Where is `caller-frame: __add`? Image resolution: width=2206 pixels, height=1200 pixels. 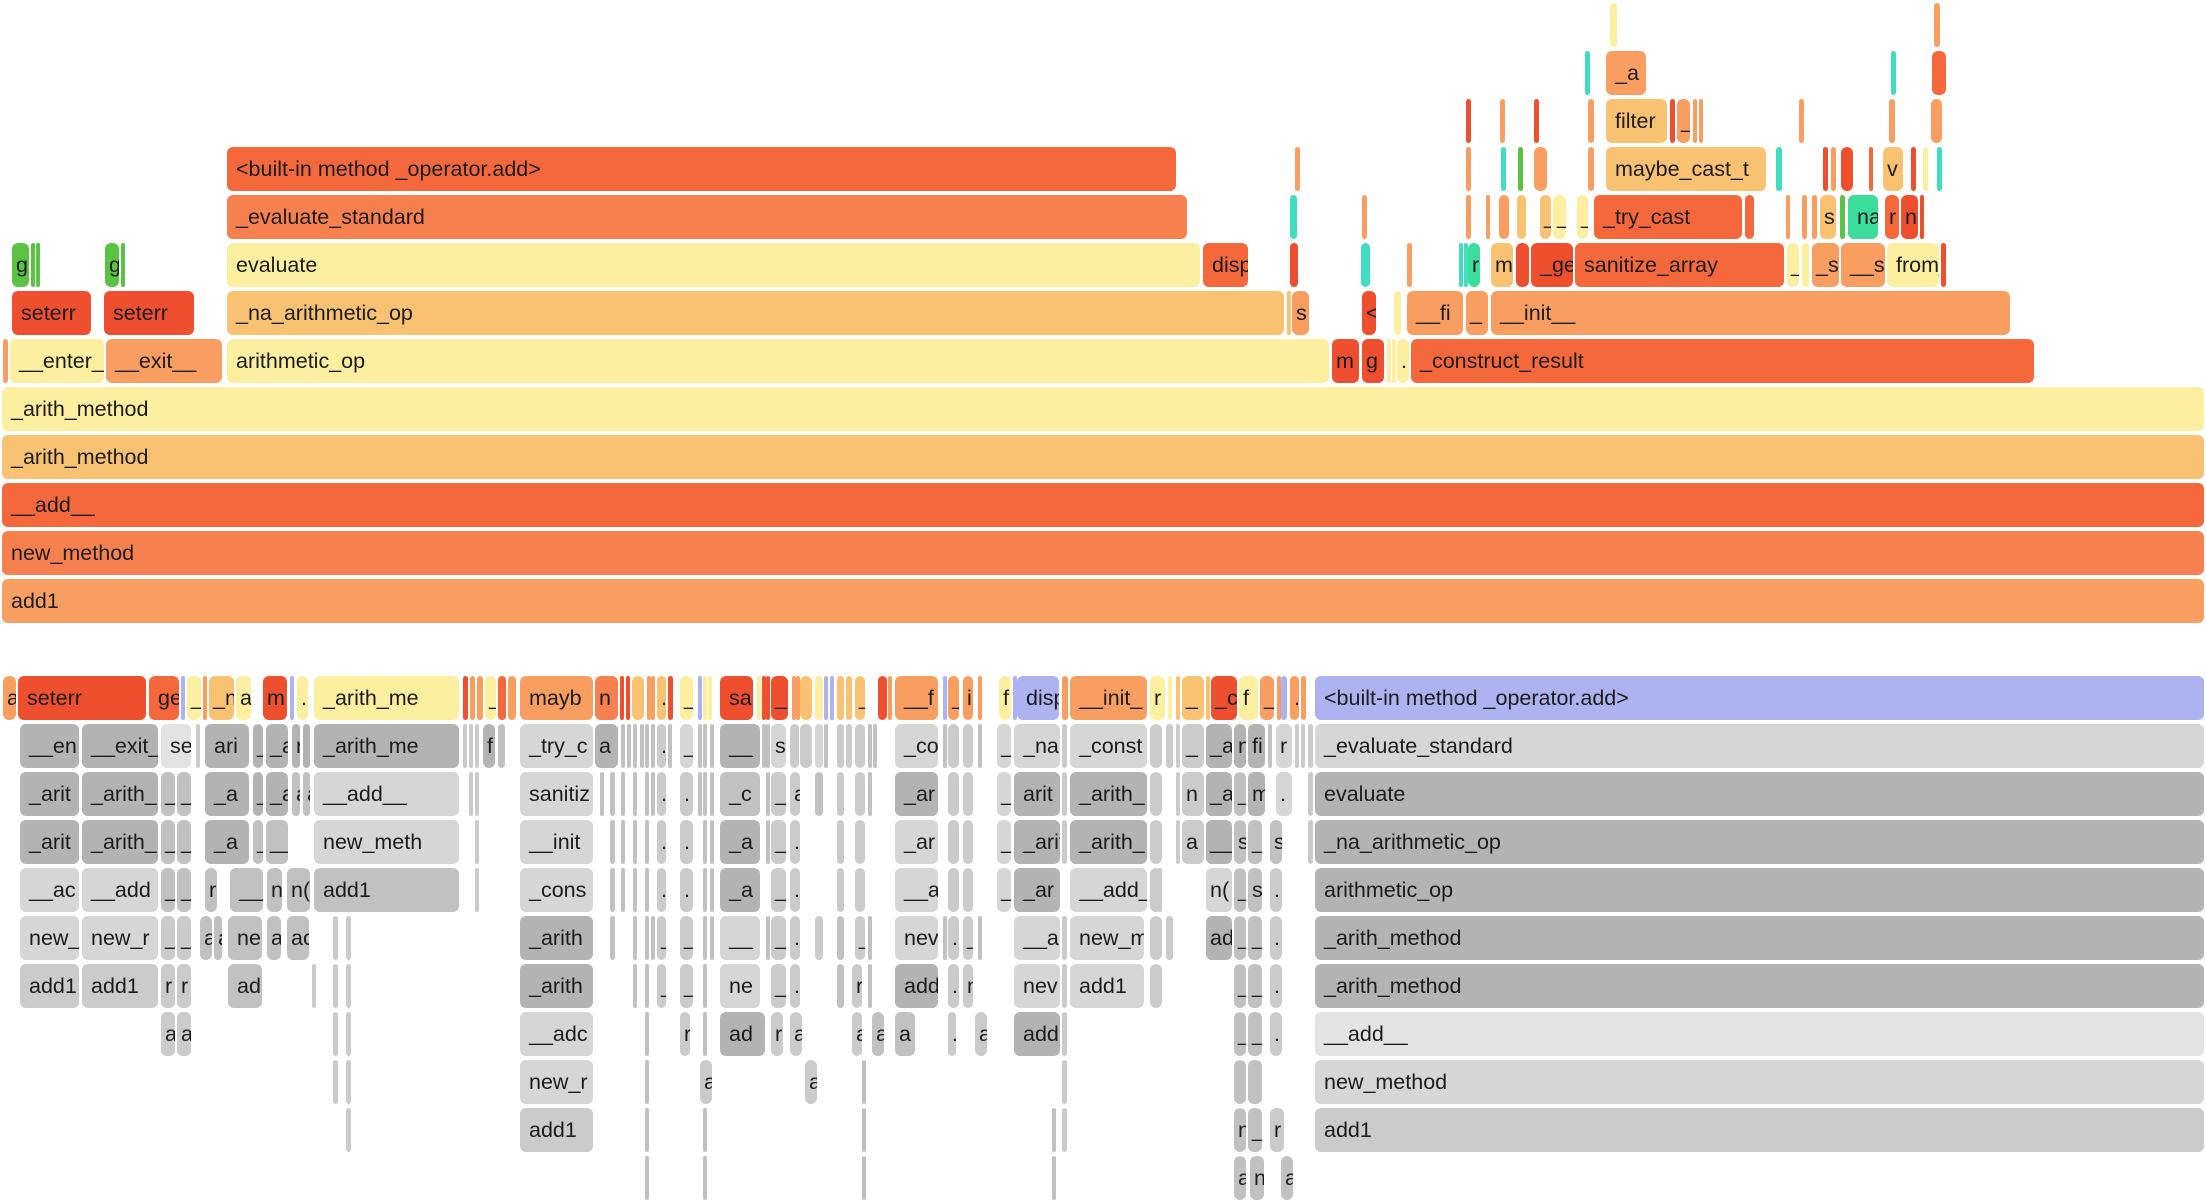
caller-frame: __add is located at coordinates (120, 890).